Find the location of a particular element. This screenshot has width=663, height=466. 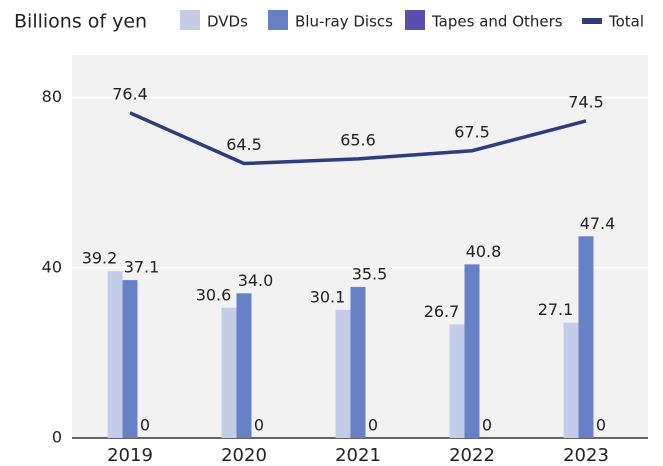

x-tick-label: 2022 is located at coordinates (472, 455).